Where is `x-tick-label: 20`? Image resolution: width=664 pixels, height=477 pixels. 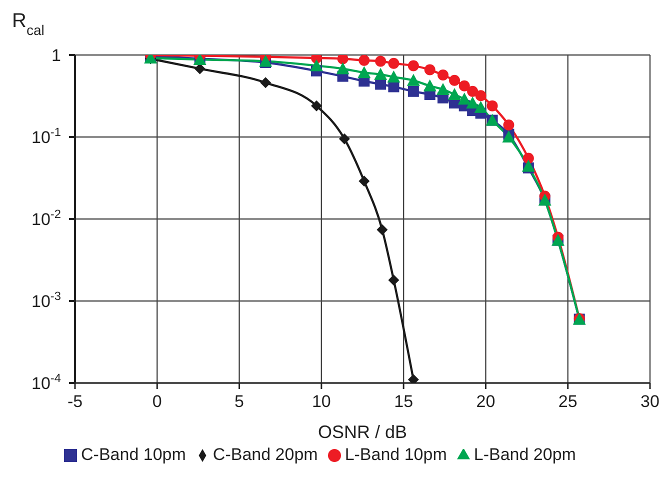
x-tick-label: 20 is located at coordinates (486, 401).